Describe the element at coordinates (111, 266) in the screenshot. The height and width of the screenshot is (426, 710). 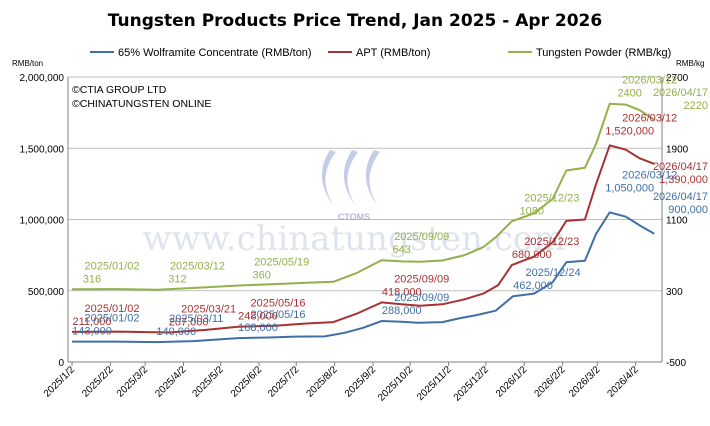
I see `annotation-date-0: 2025/01/02` at that location.